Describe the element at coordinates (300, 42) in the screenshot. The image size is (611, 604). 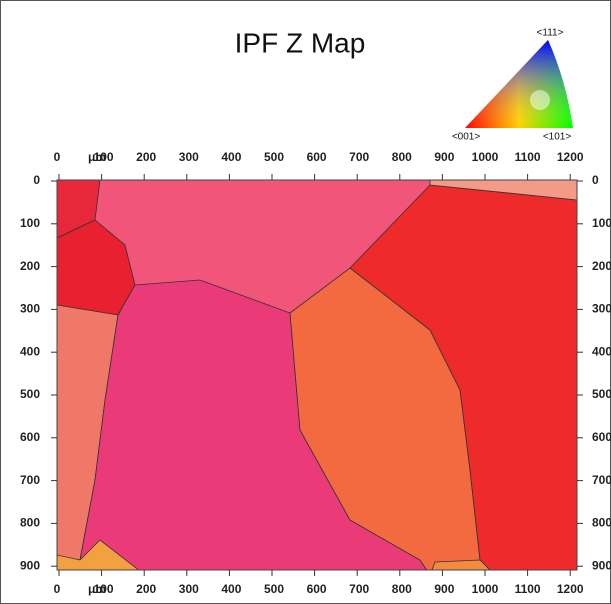
I see `title: IPF Z Map` at that location.